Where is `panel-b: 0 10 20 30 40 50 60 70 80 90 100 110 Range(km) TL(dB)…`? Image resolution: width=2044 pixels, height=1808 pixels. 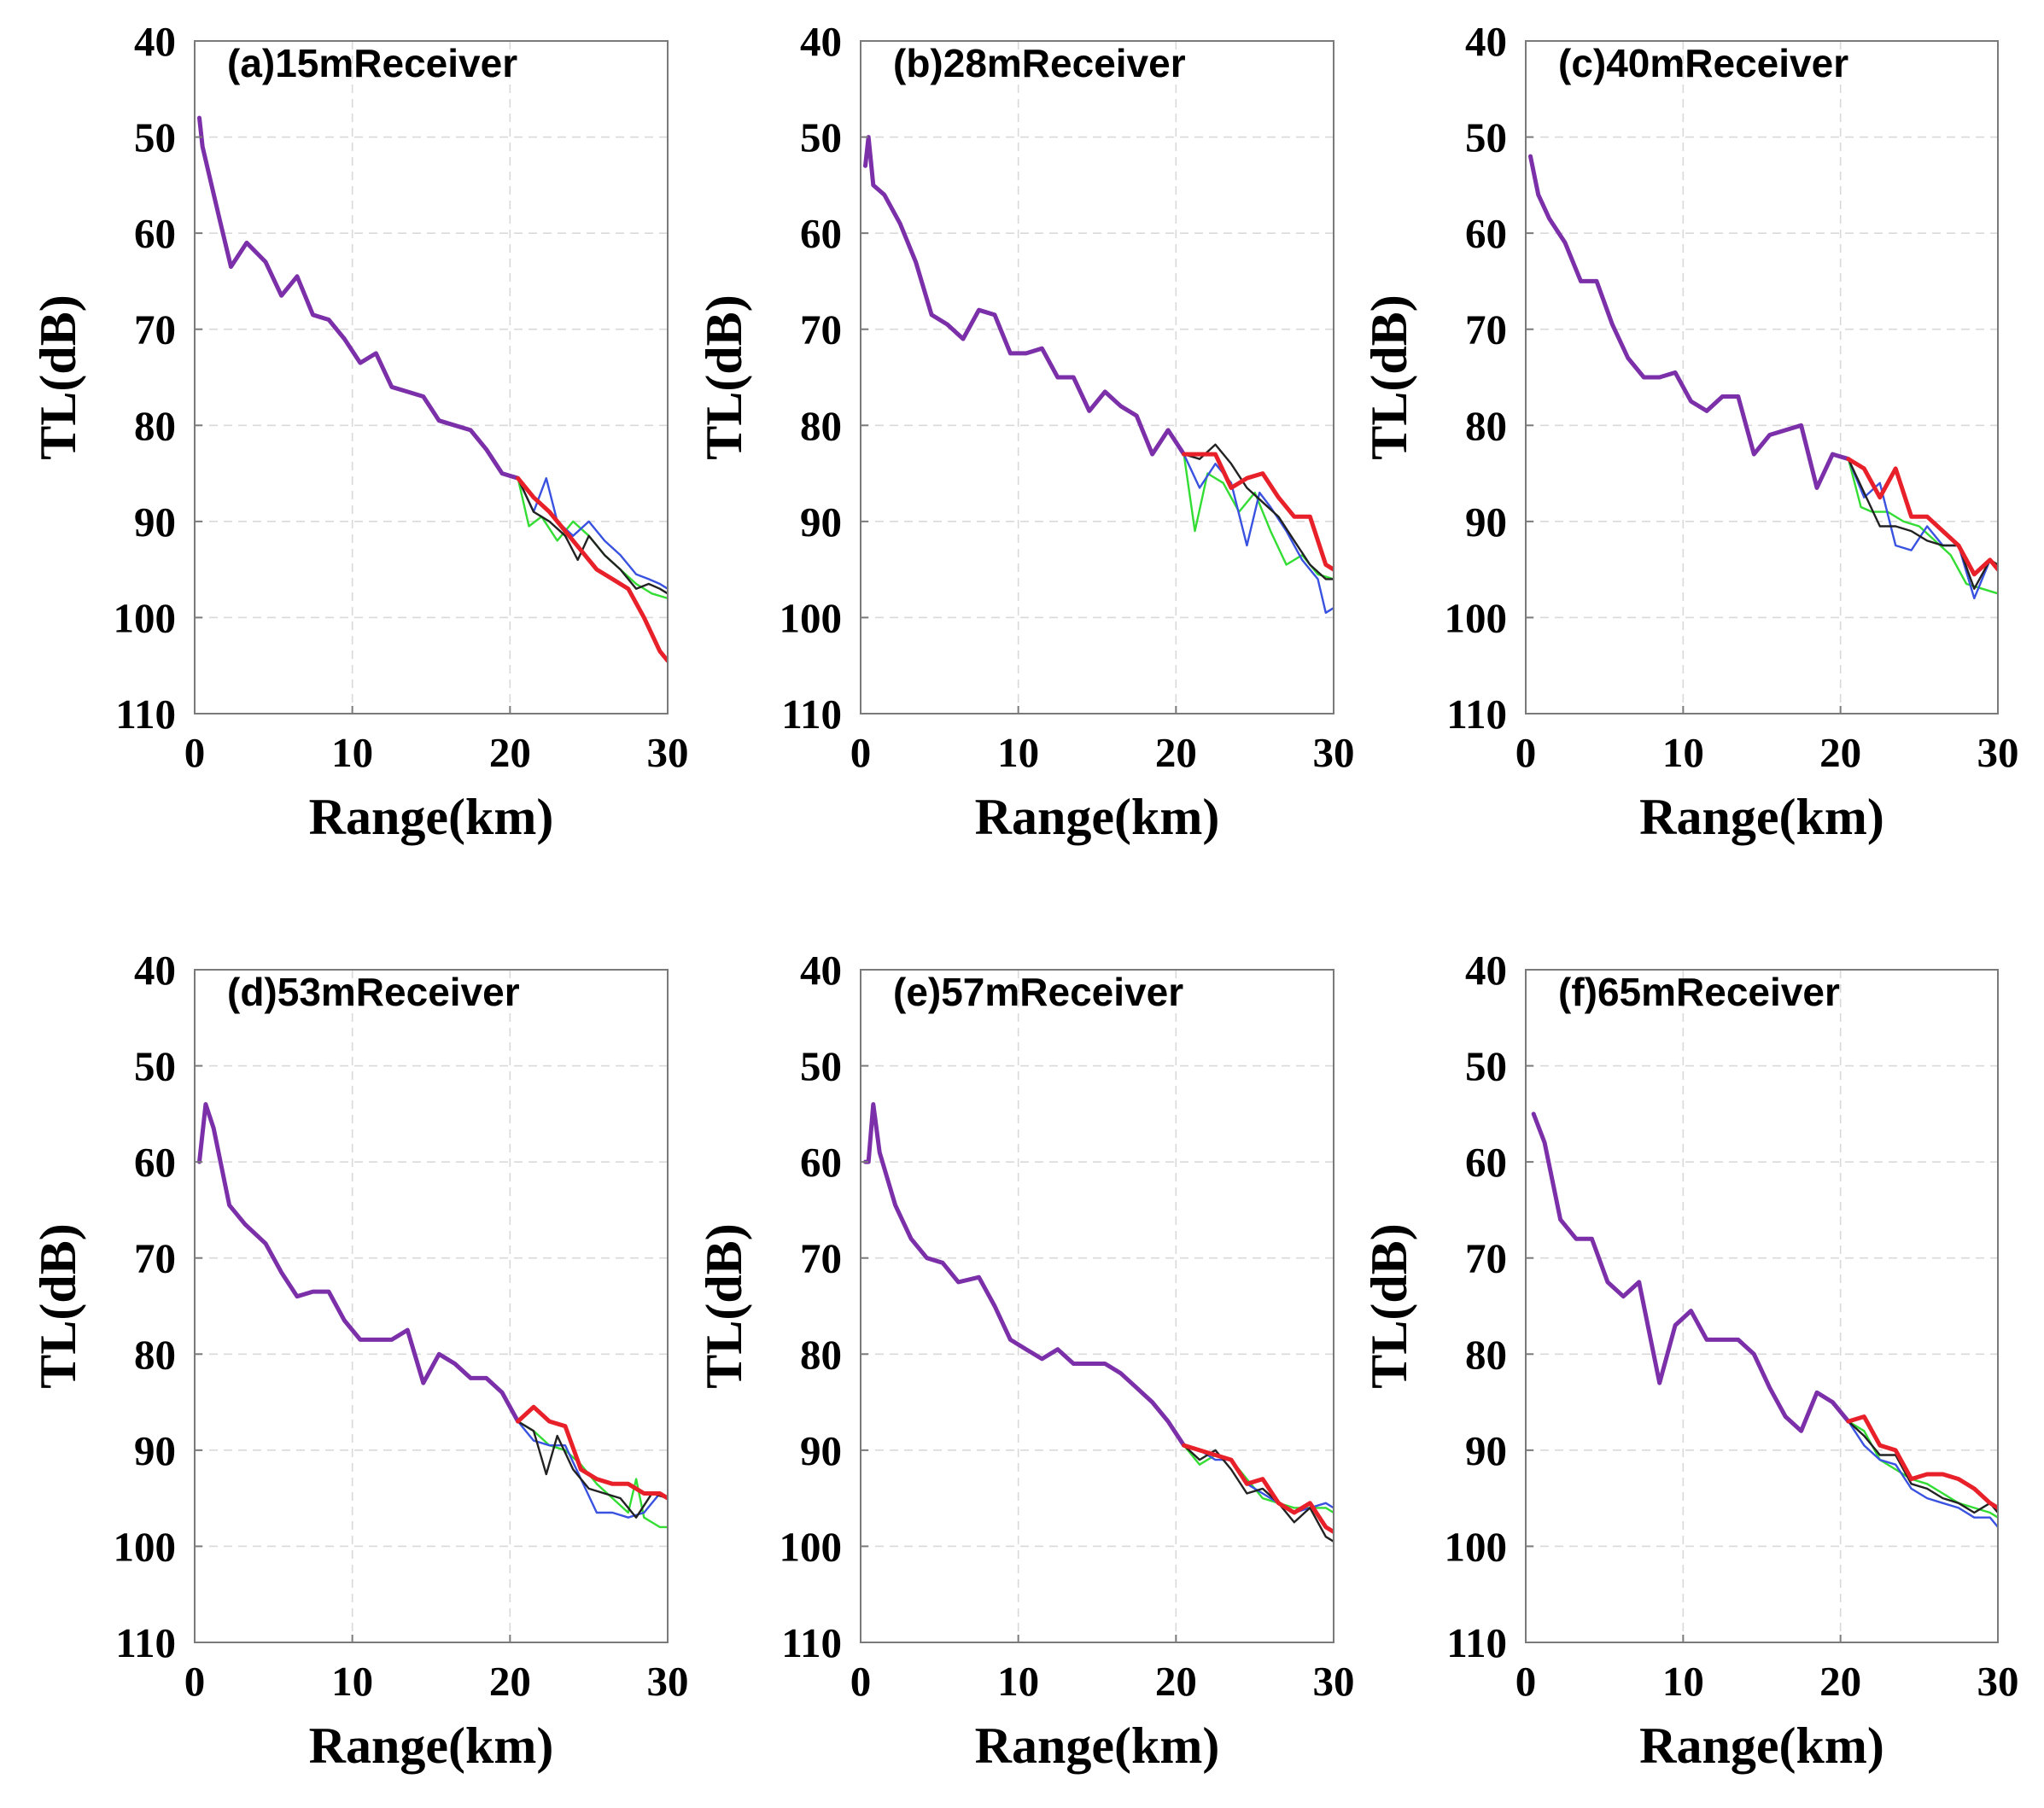
panel-b: 0 10 20 30 40 50 60 70 80 90 100 110 Range(km) TL(dB)… is located at coordinates (1025, 431).